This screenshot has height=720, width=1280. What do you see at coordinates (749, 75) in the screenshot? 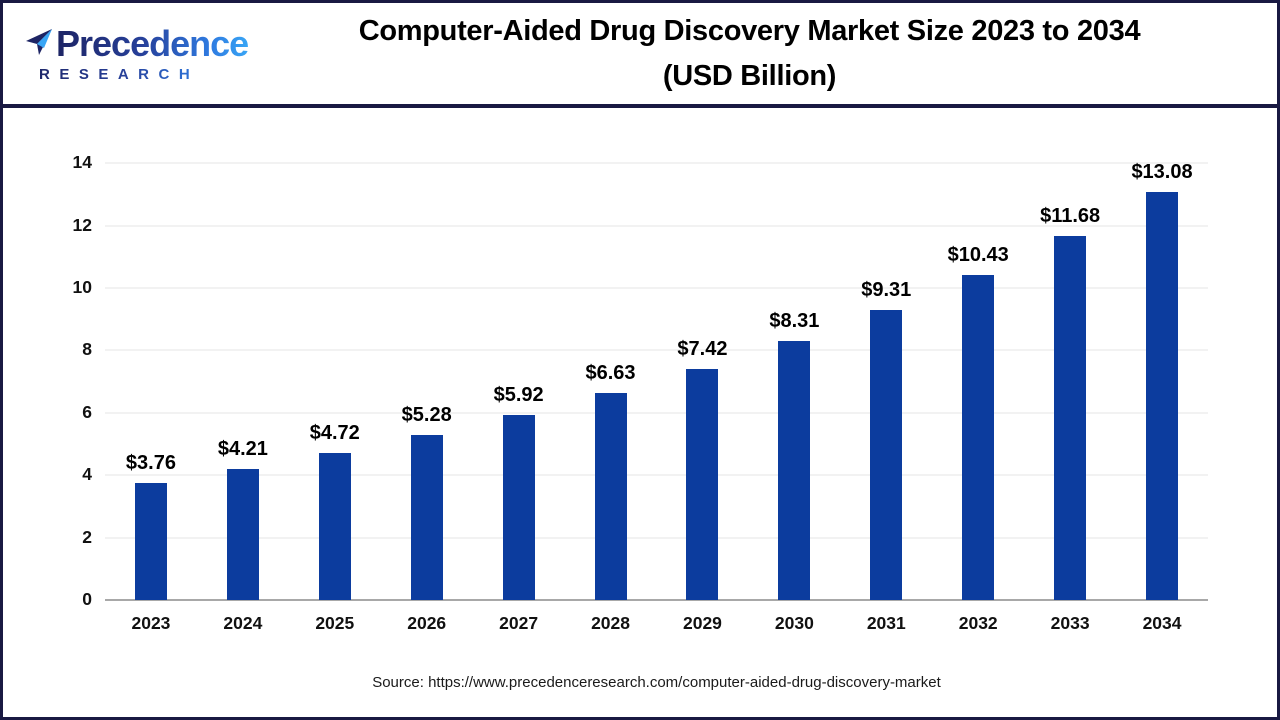
I see `chart-title-line-2: (USD Billion)` at bounding box center [749, 75].